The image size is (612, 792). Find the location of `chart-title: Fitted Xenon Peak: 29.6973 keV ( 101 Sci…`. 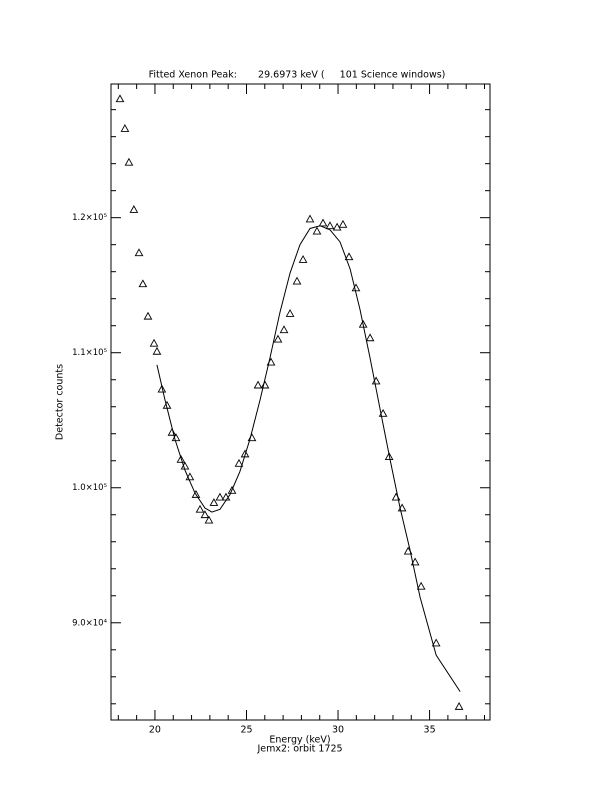

chart-title: Fitted Xenon Peak: 29.6973 keV ( 101 Sci… is located at coordinates (297, 75).